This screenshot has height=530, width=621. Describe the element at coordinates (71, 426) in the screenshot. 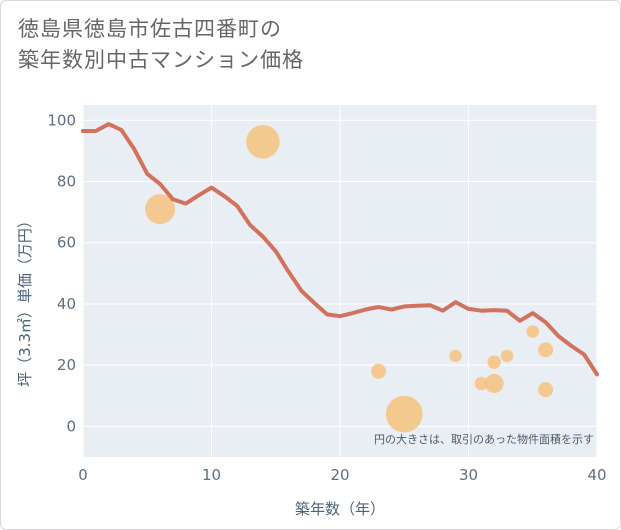

I see `y-tick-label: 0` at that location.